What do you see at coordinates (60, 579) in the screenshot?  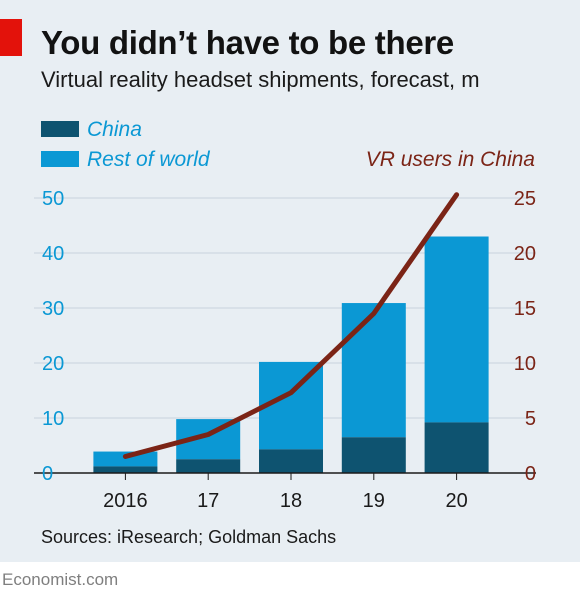 I see `brand-label: Economist.com` at bounding box center [60, 579].